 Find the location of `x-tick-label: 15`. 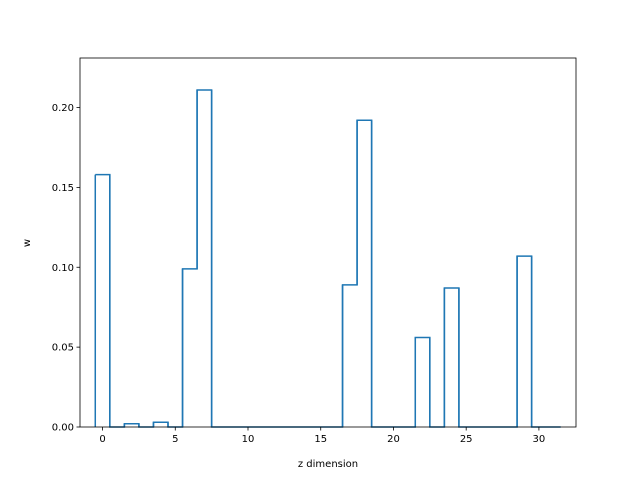

x-tick-label: 15 is located at coordinates (320, 439).